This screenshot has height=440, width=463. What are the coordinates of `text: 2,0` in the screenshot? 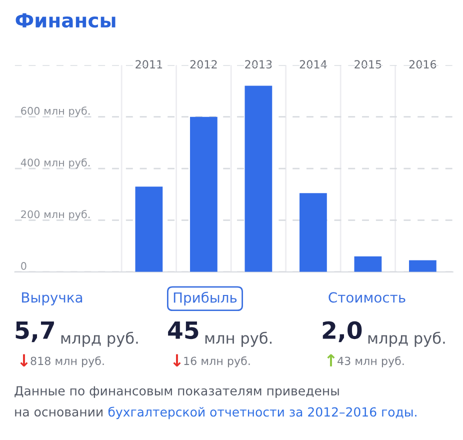 It's located at (342, 331).